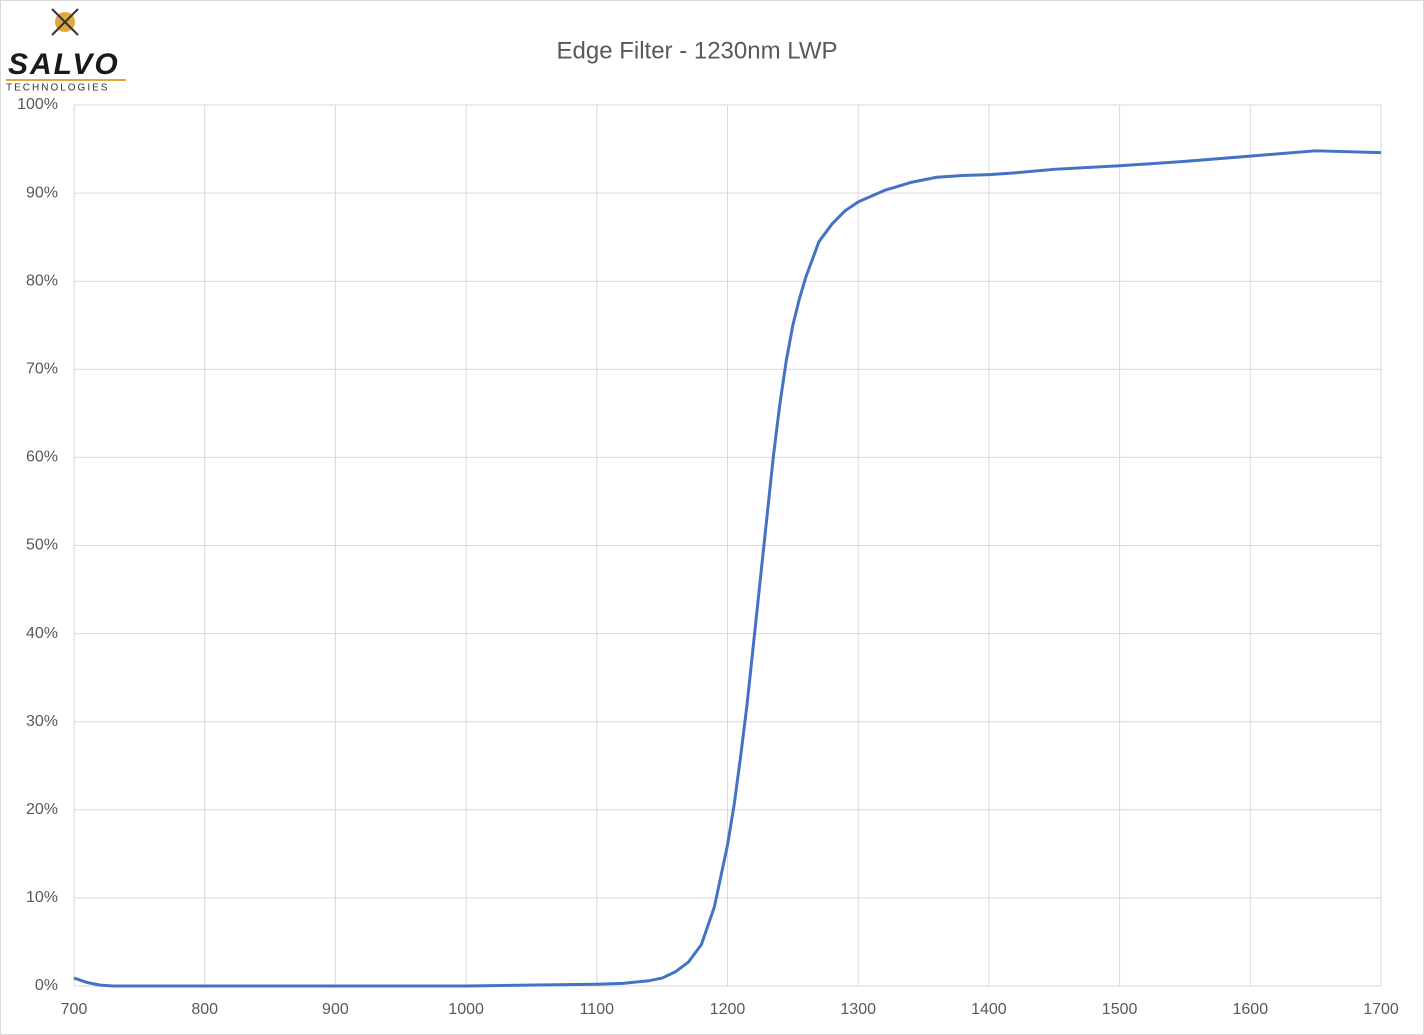 The width and height of the screenshot is (1424, 1035). What do you see at coordinates (46, 985) in the screenshot?
I see `y-tick-label: 0%` at bounding box center [46, 985].